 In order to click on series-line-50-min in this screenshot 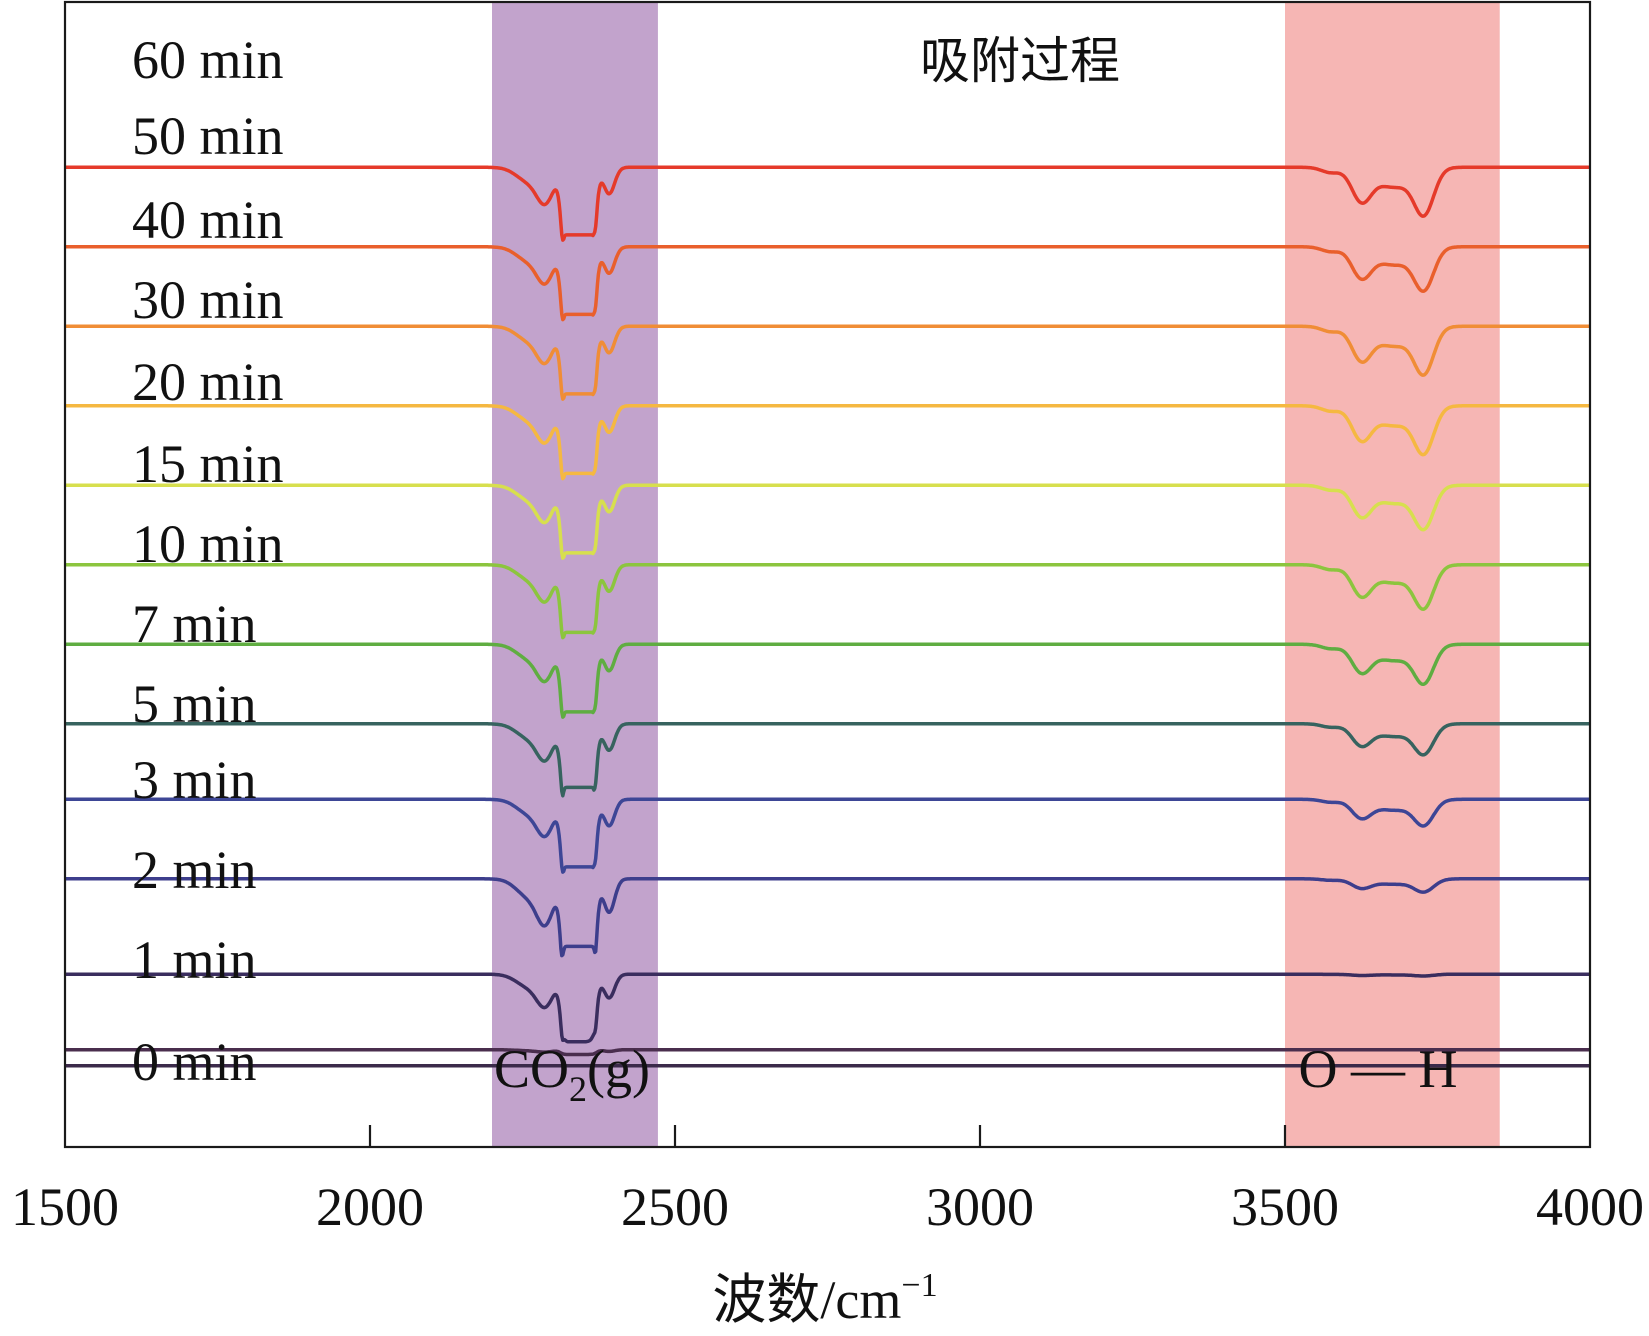, I will do `click(827, 283)`.